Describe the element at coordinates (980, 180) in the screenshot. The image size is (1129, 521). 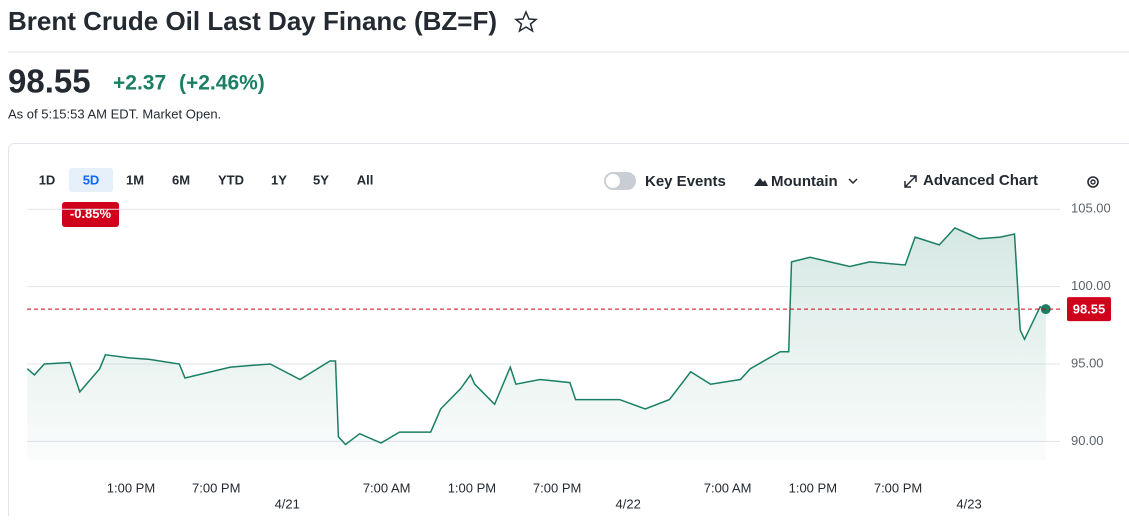
I see `advanced-chart: Advanced Chart` at that location.